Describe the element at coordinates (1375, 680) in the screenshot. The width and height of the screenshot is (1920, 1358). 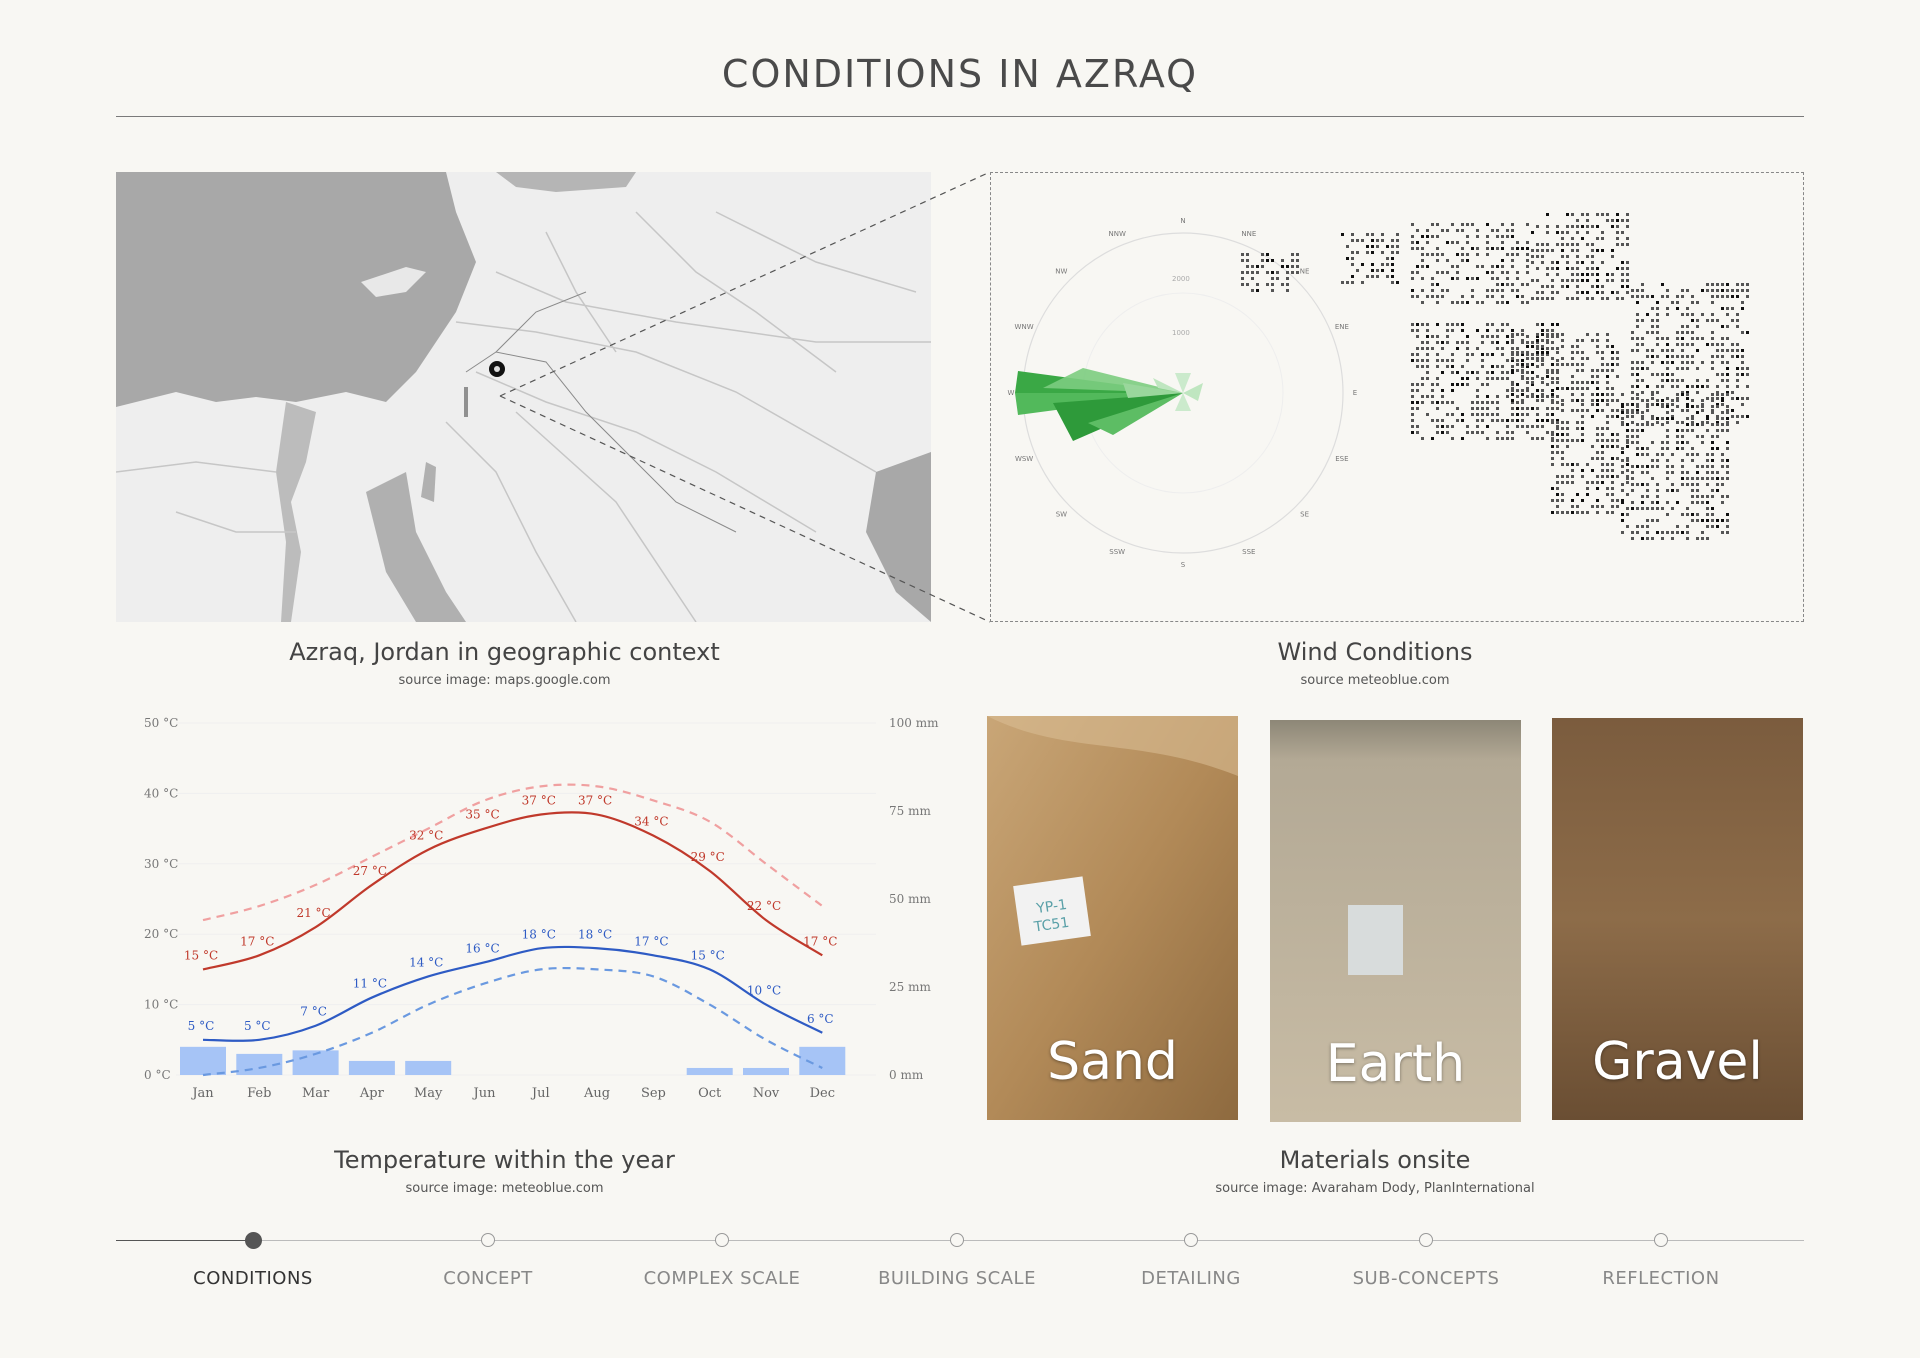
I see `wind-source: source meteoblue.com` at that location.